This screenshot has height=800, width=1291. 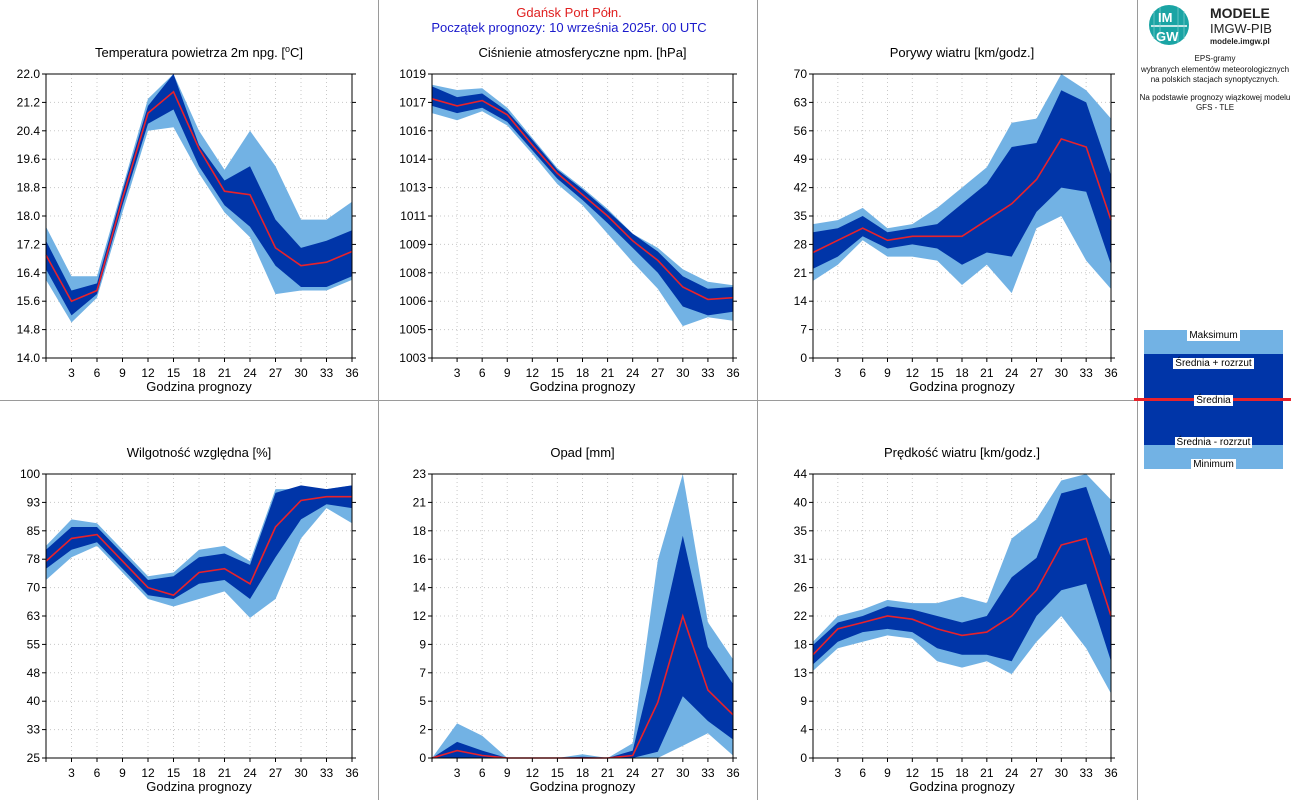 I want to click on panel-divider, so click(x=645, y=400).